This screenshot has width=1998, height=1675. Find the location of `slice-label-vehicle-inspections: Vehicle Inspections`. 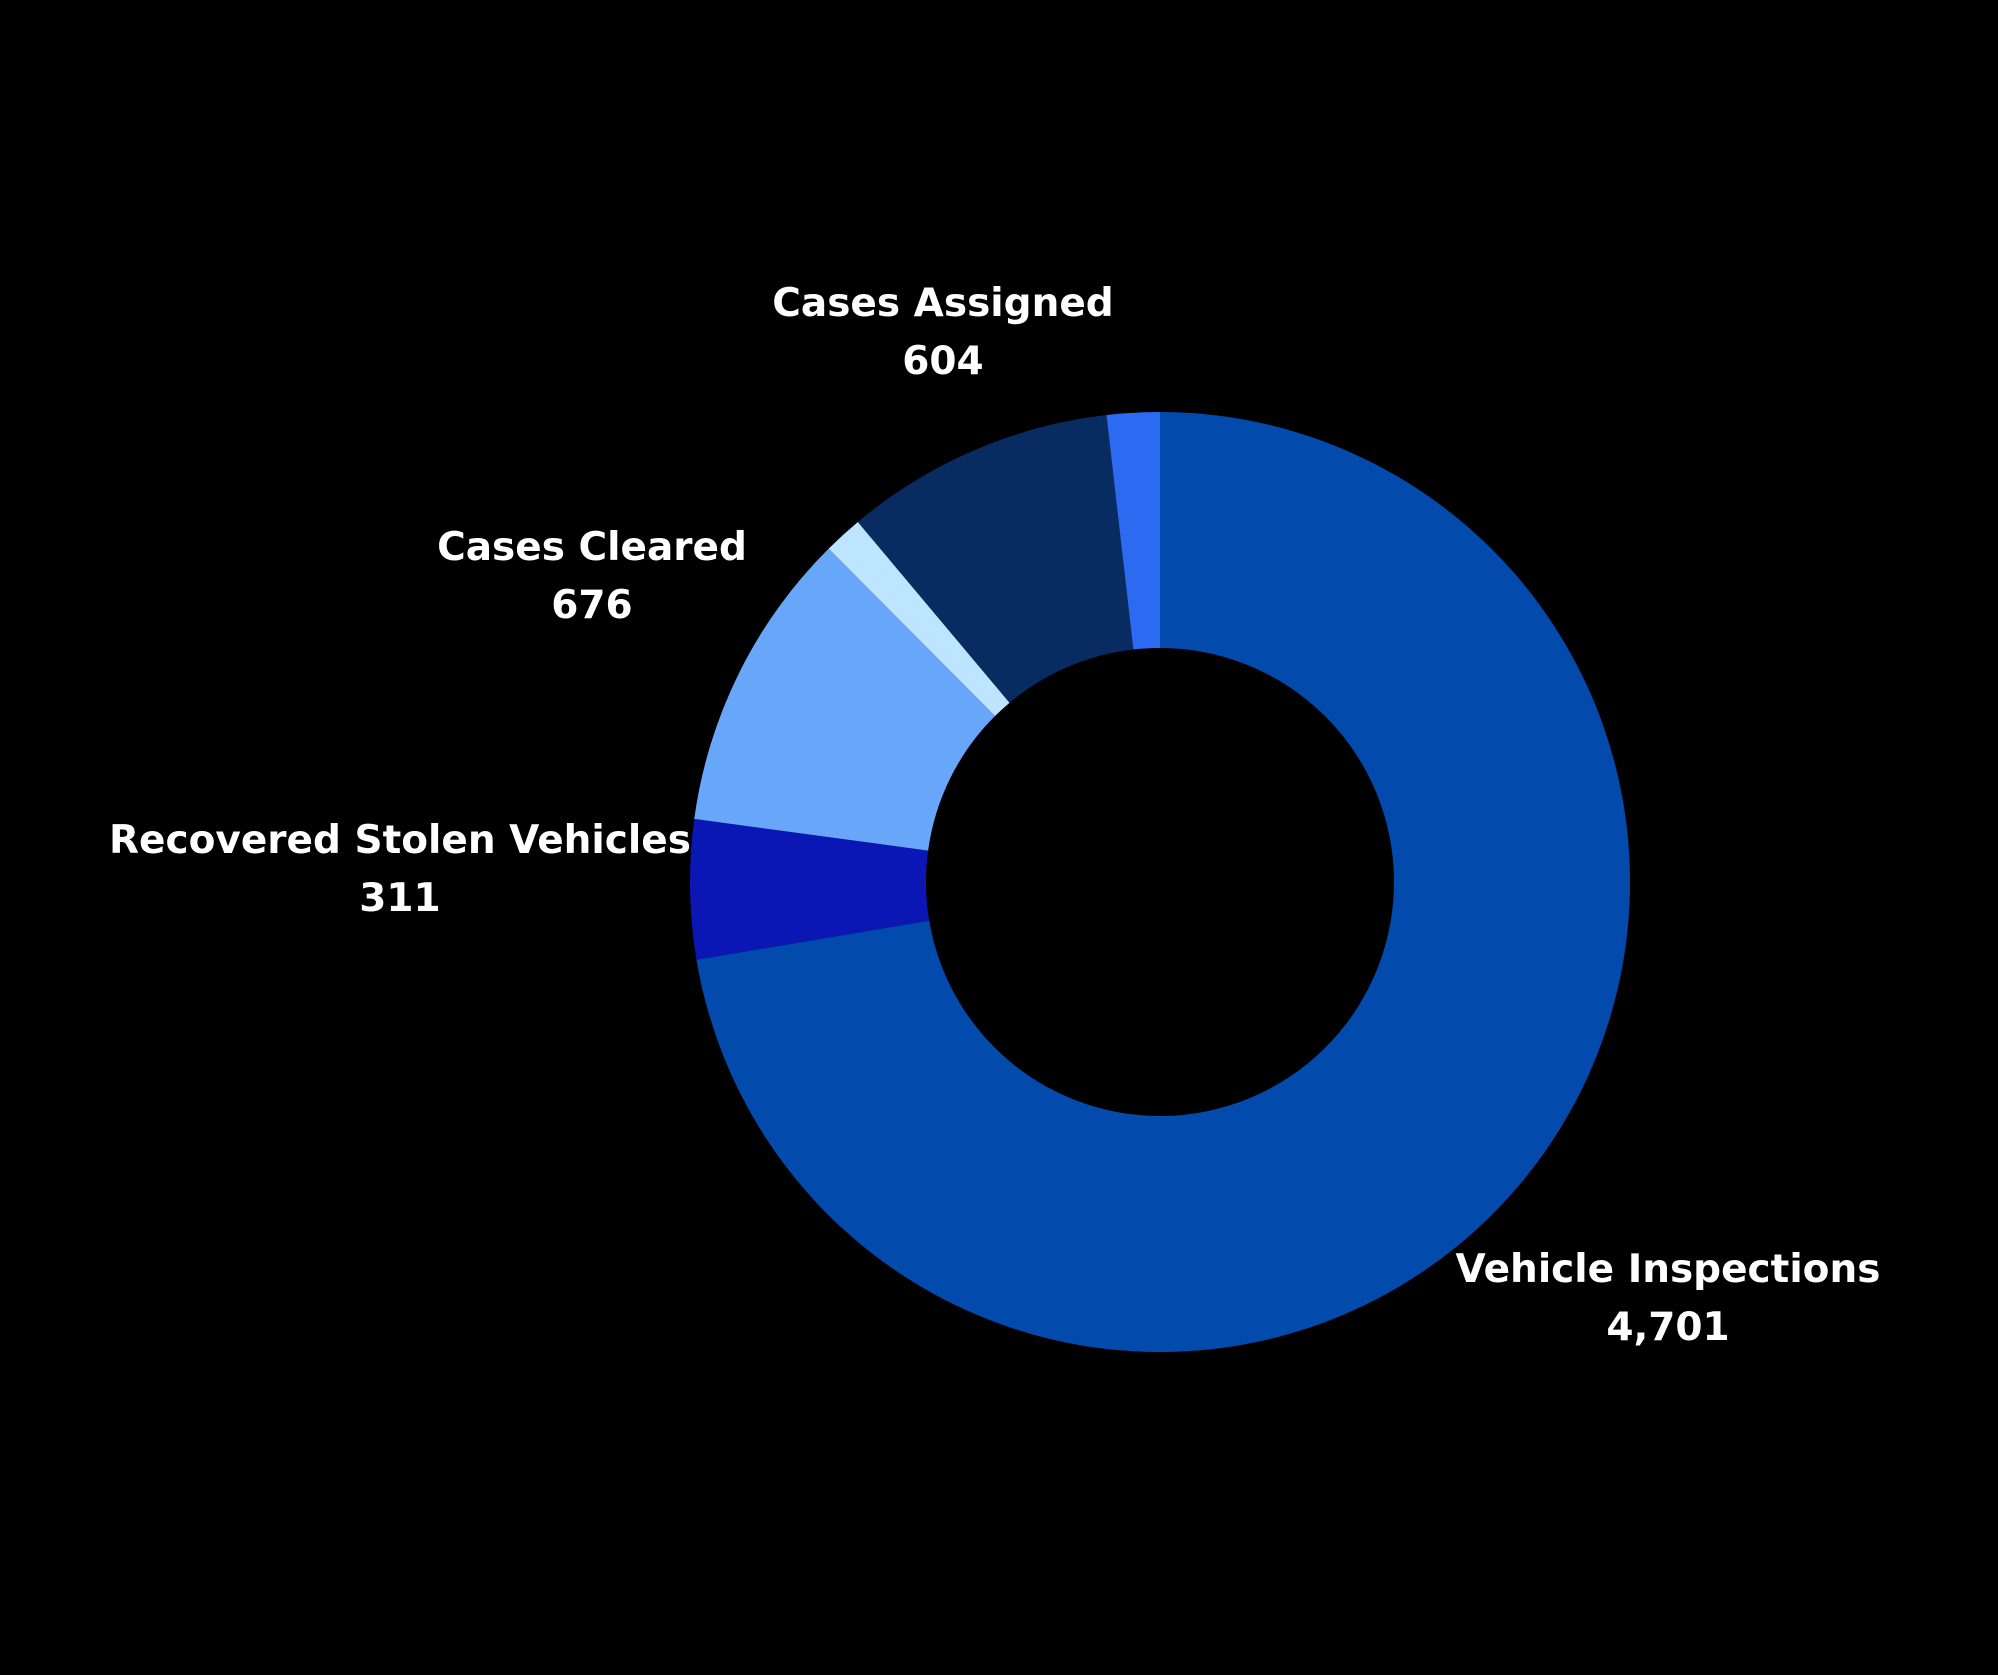

slice-label-vehicle-inspections: Vehicle Inspections is located at coordinates (1668, 1269).